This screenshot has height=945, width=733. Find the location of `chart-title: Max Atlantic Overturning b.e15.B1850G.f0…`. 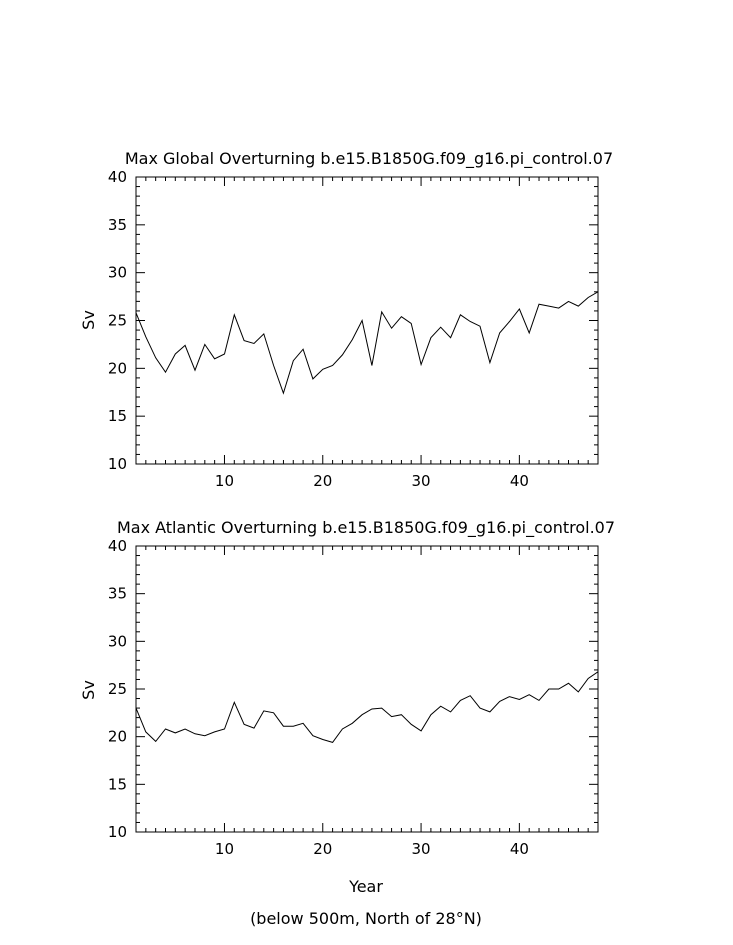

chart-title: Max Atlantic Overturning b.e15.B1850G.f0… is located at coordinates (366, 528).